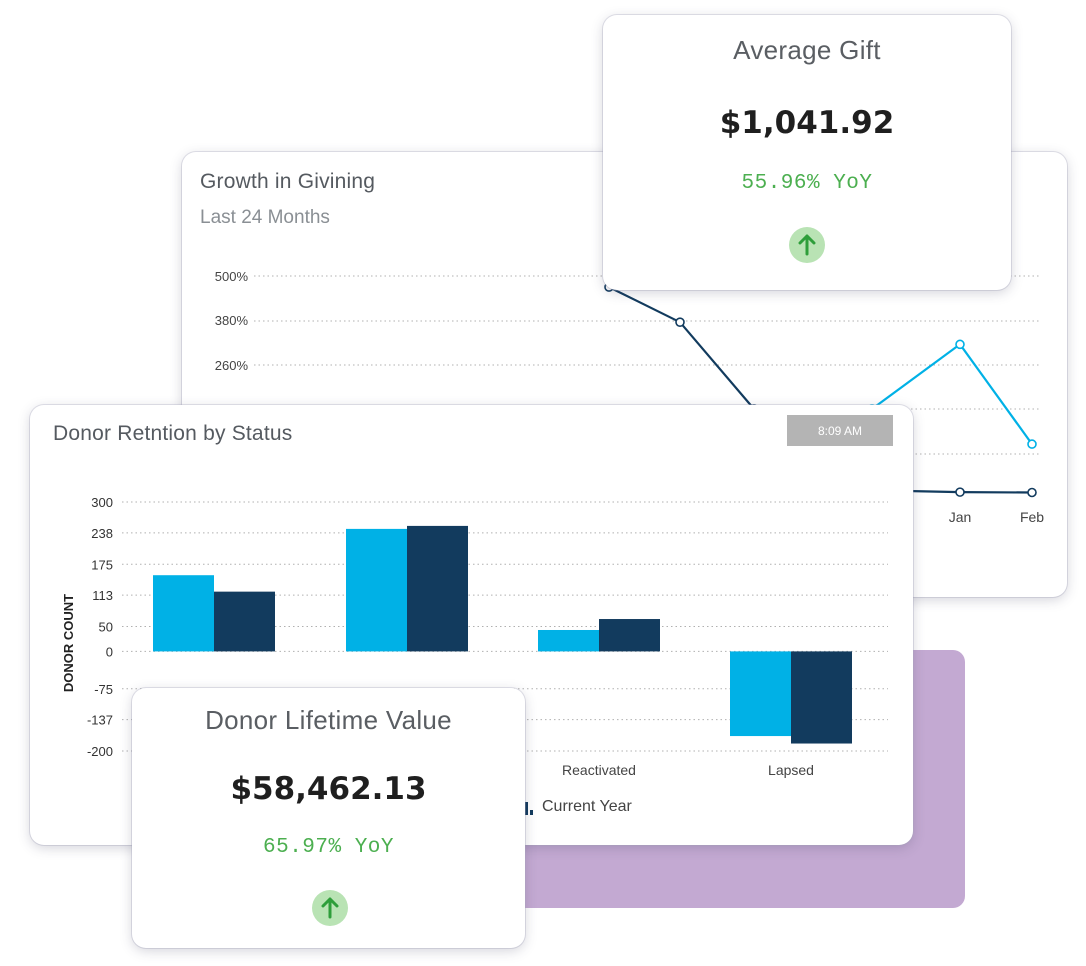 The image size is (1086, 966). Describe the element at coordinates (791, 770) in the screenshot. I see `x-tick-label: Lapsed` at that location.